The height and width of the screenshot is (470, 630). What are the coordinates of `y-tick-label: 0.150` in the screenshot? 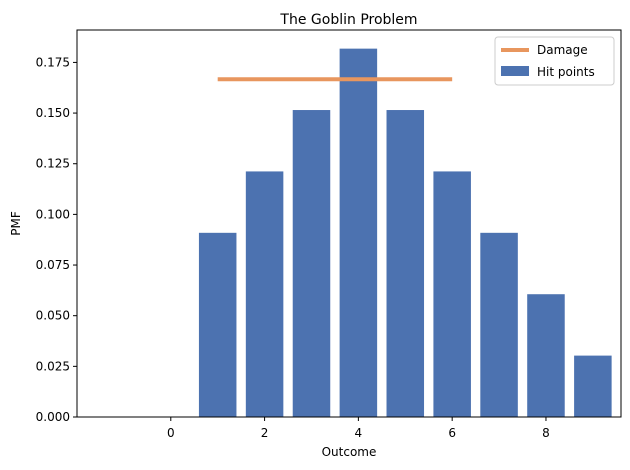 It's located at (53, 113).